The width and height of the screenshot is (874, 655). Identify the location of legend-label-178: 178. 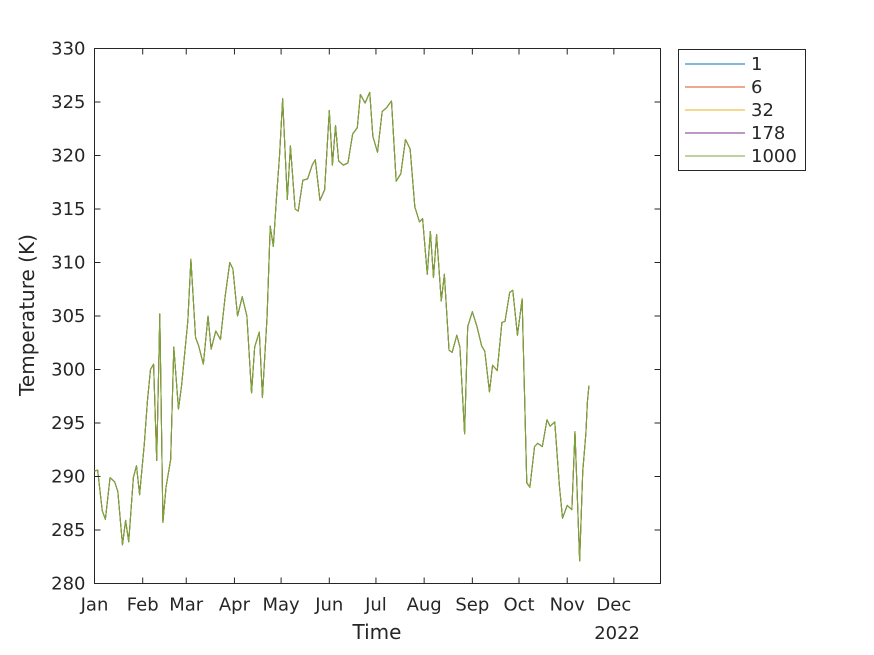
(768, 133).